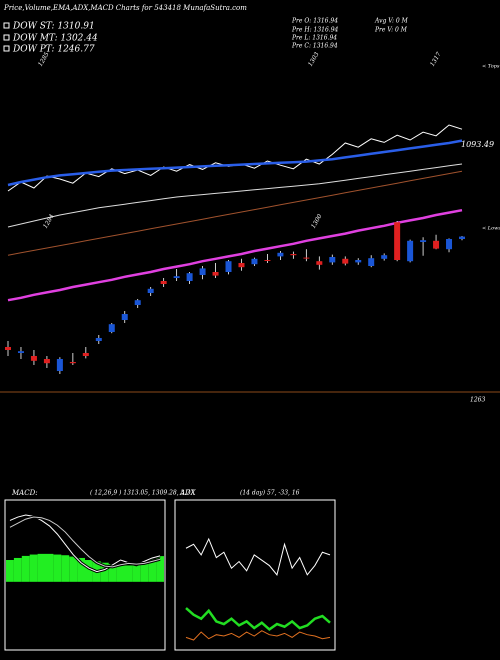 The width and height of the screenshot is (500, 660). What do you see at coordinates (142, 493) in the screenshot?
I see `macd-subtitle: ( 12,26,9 ) 1313.05, 1309.28, 3.77` at bounding box center [142, 493].